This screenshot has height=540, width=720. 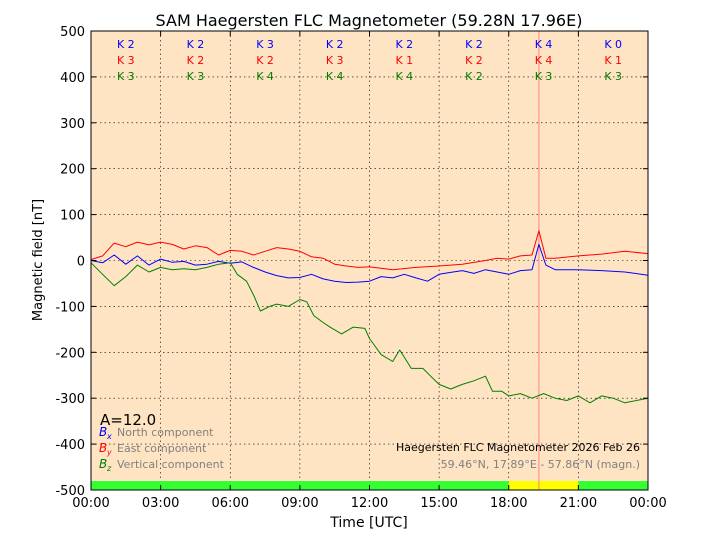 I want to click on y-tick-label: 100, so click(x=72, y=216).